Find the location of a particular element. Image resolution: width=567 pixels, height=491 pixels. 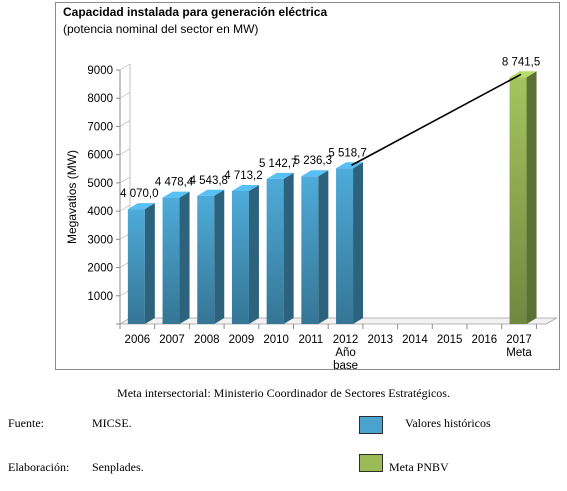

x-tick-label: 2014 is located at coordinates (415, 340).